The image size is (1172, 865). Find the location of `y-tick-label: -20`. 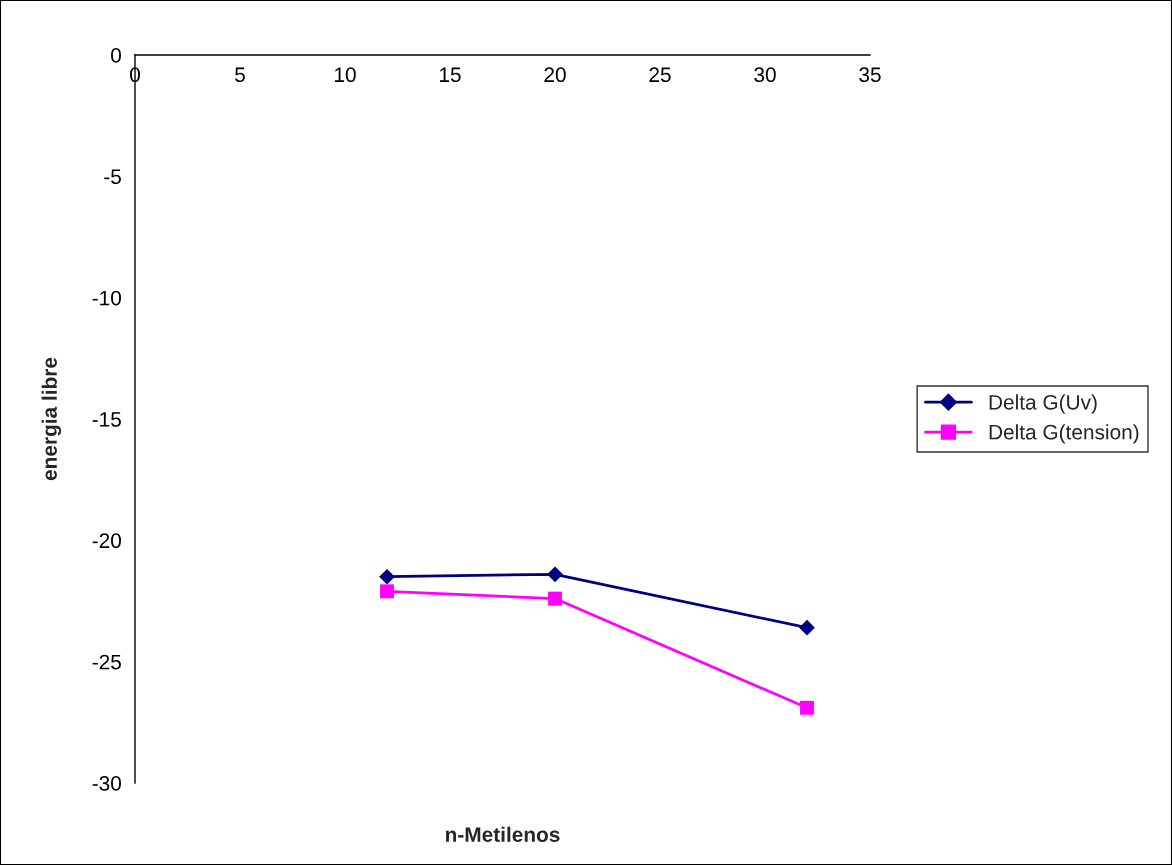

y-tick-label: -20 is located at coordinates (106, 541).